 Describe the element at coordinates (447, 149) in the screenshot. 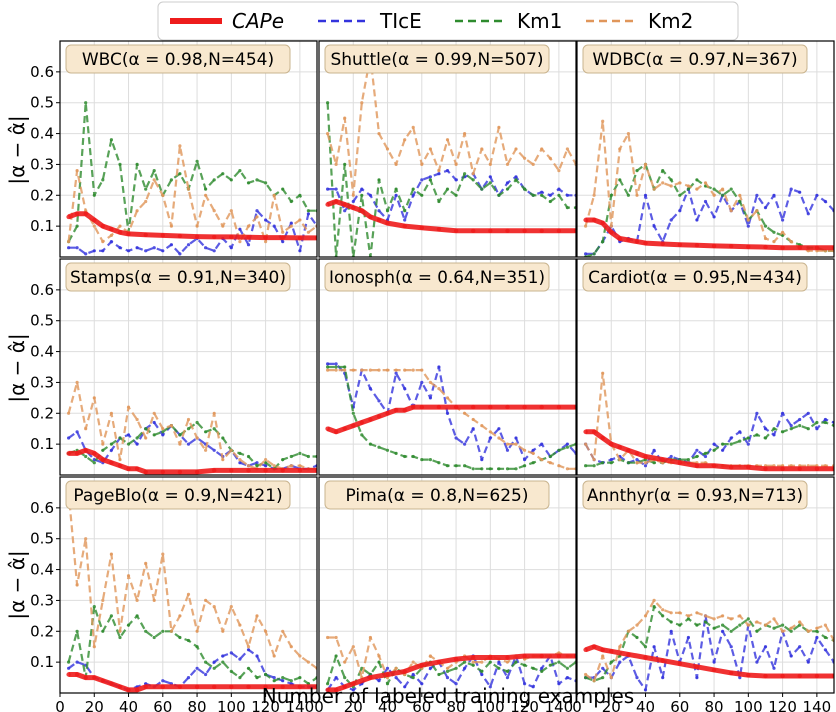

I see `plot-area` at that location.